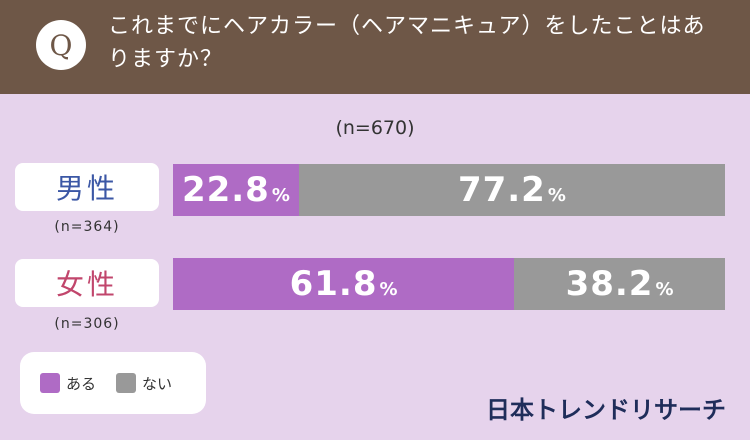  Describe the element at coordinates (225, 190) in the screenshot. I see `data-label-yes-0: 22.8` at that location.